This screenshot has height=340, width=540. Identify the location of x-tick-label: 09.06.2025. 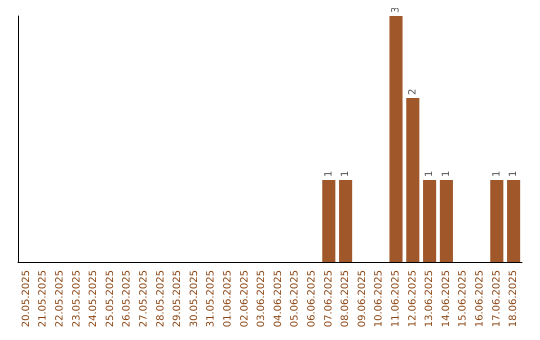
(362, 299).